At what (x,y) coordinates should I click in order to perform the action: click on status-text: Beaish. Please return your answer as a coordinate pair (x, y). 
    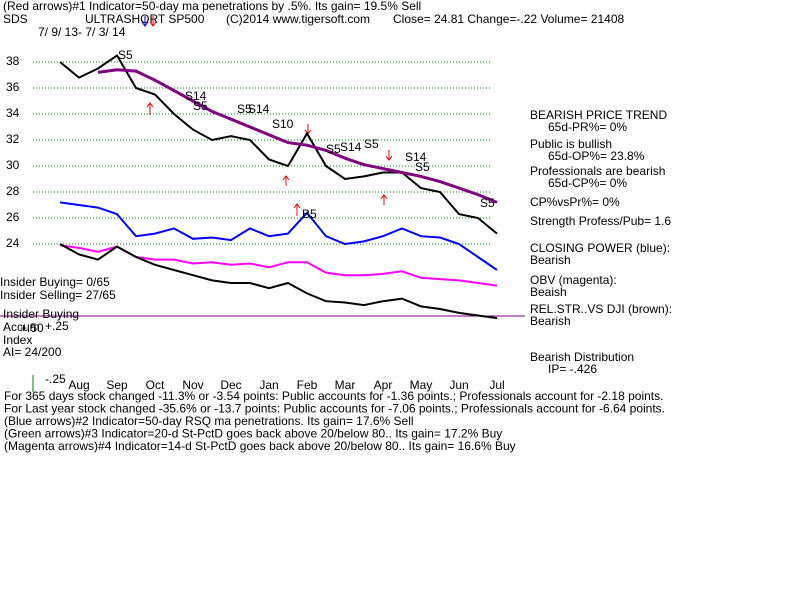
    Looking at the image, I should click on (548, 292).